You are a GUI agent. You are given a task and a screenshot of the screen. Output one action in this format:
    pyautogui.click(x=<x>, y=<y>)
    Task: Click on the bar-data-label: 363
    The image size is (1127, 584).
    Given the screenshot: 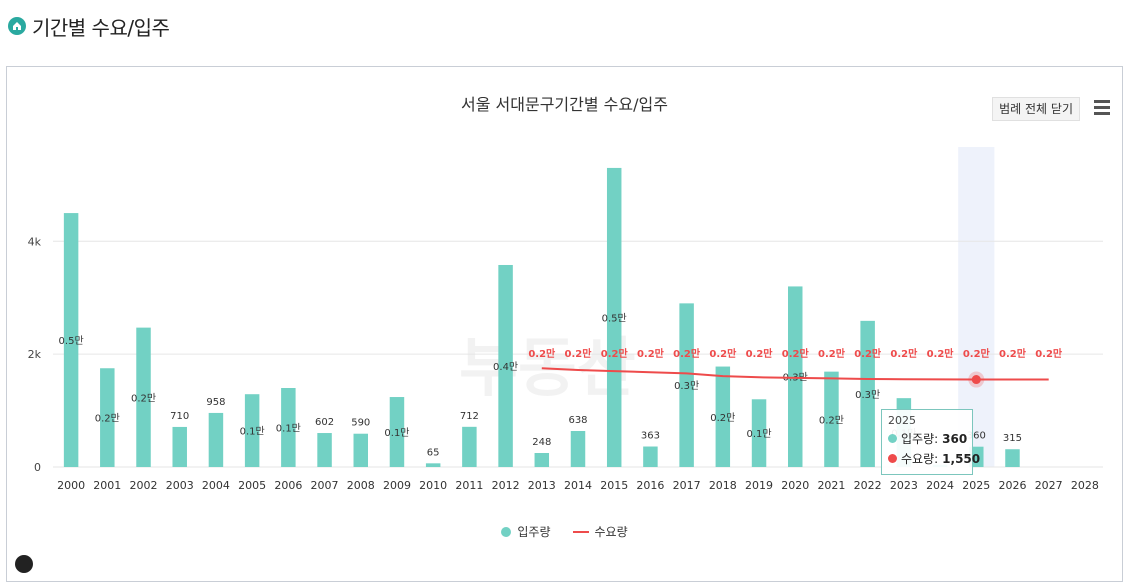 What is the action you would take?
    pyautogui.click(x=650, y=436)
    